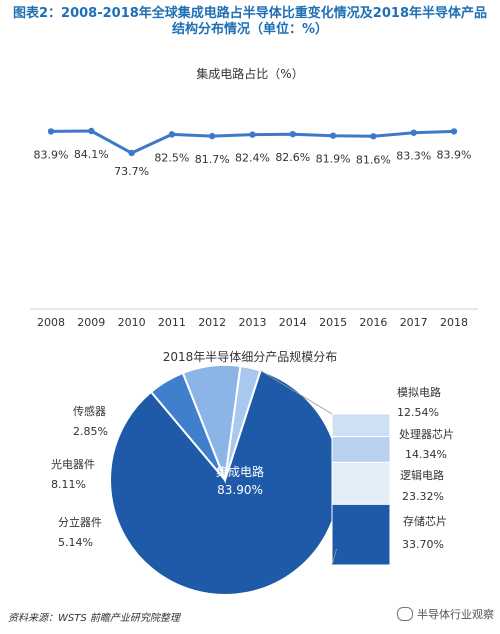  What do you see at coordinates (455, 614) in the screenshot?
I see `watermark-text: 半导体行业观察` at bounding box center [455, 614].